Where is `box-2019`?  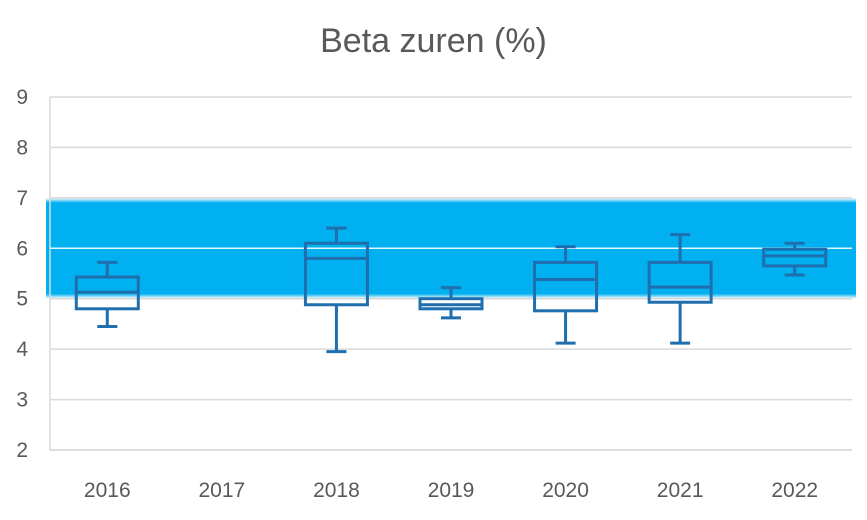 box-2019 is located at coordinates (451, 303).